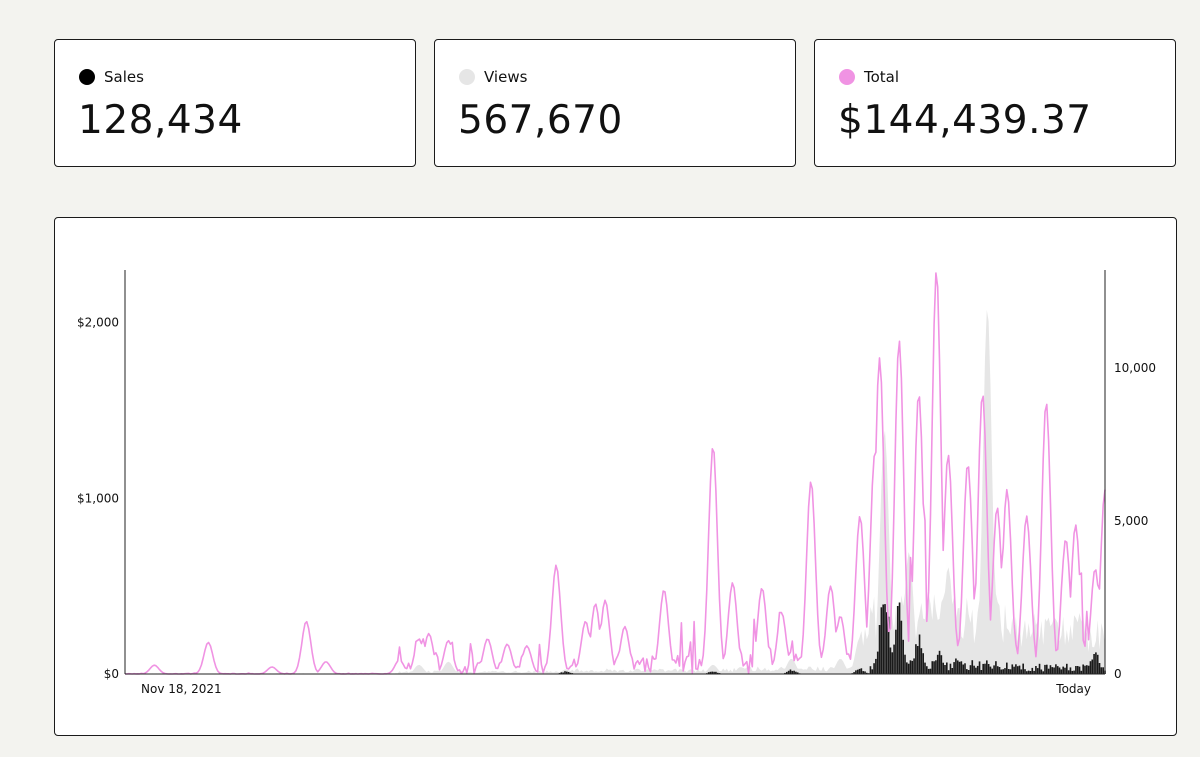  I want to click on stat-value-views: 567,670, so click(540, 120).